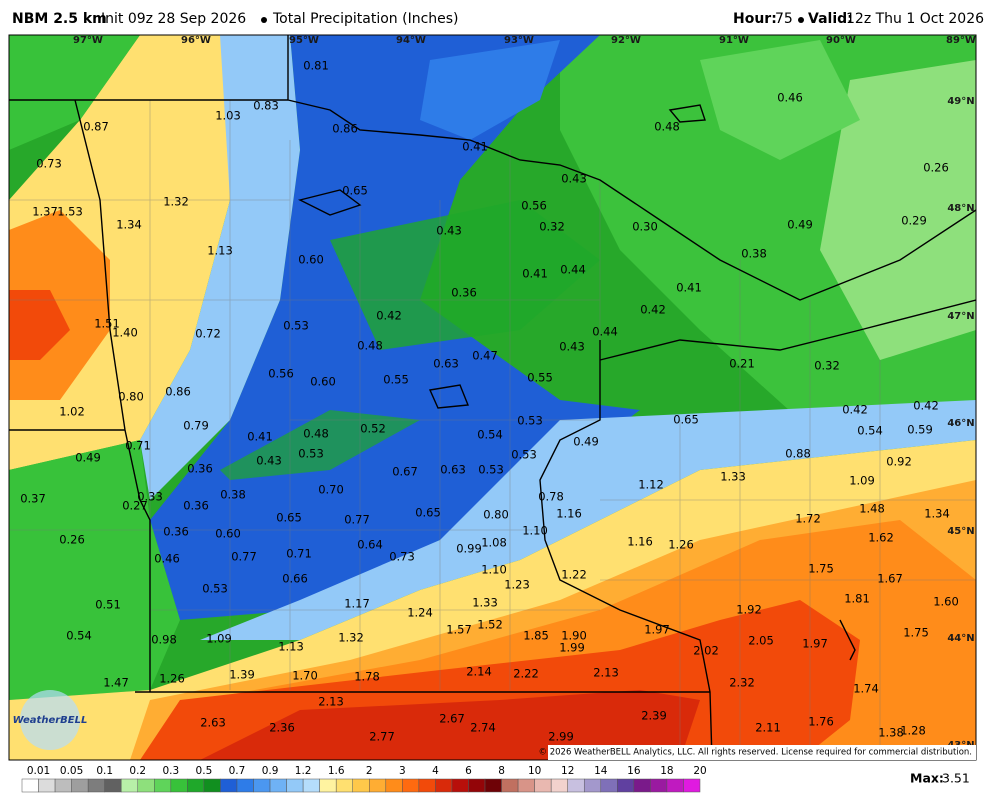 The width and height of the screenshot is (984, 812). What do you see at coordinates (857, 599) in the screenshot?
I see `point-value: 1.81` at bounding box center [857, 599].